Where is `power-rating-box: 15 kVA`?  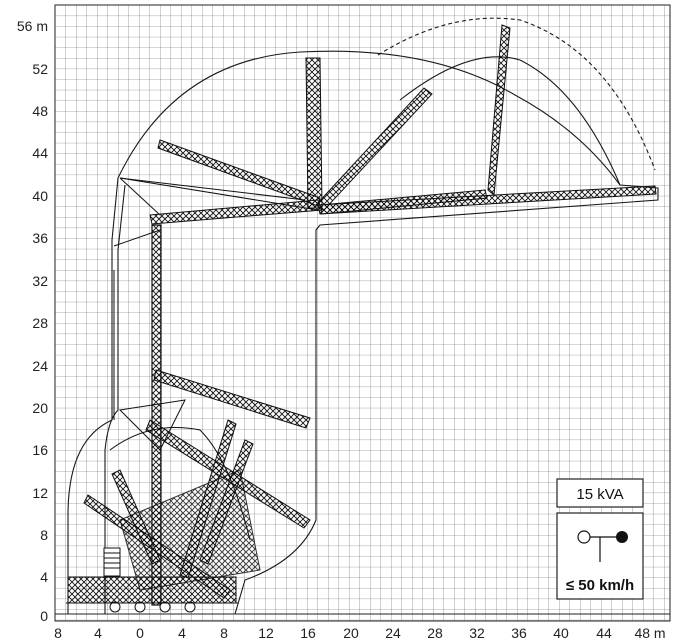 power-rating-box: 15 kVA is located at coordinates (600, 493).